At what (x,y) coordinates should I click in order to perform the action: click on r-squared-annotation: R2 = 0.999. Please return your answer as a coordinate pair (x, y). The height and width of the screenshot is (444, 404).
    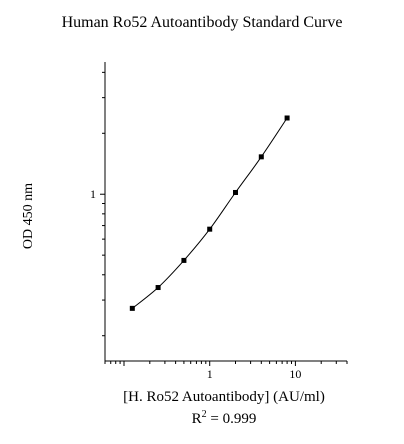
    Looking at the image, I should click on (224, 418).